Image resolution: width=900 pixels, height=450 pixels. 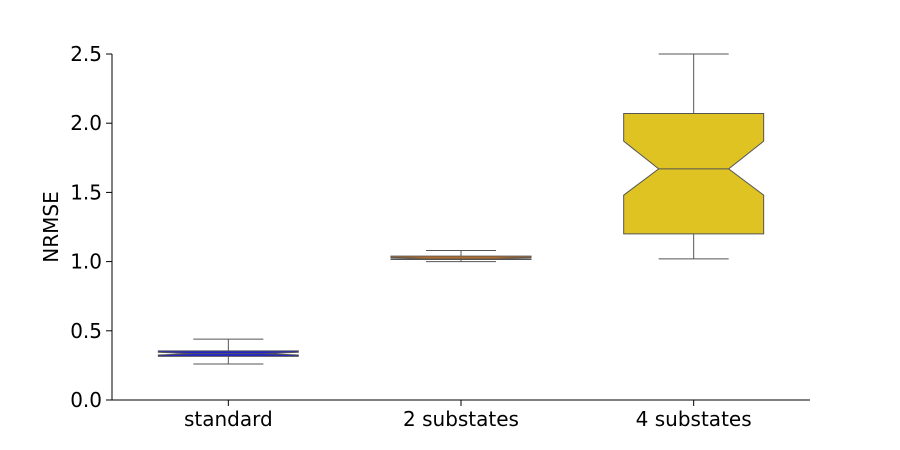 What do you see at coordinates (86, 262) in the screenshot?
I see `y-tick-label: 1.0` at bounding box center [86, 262].